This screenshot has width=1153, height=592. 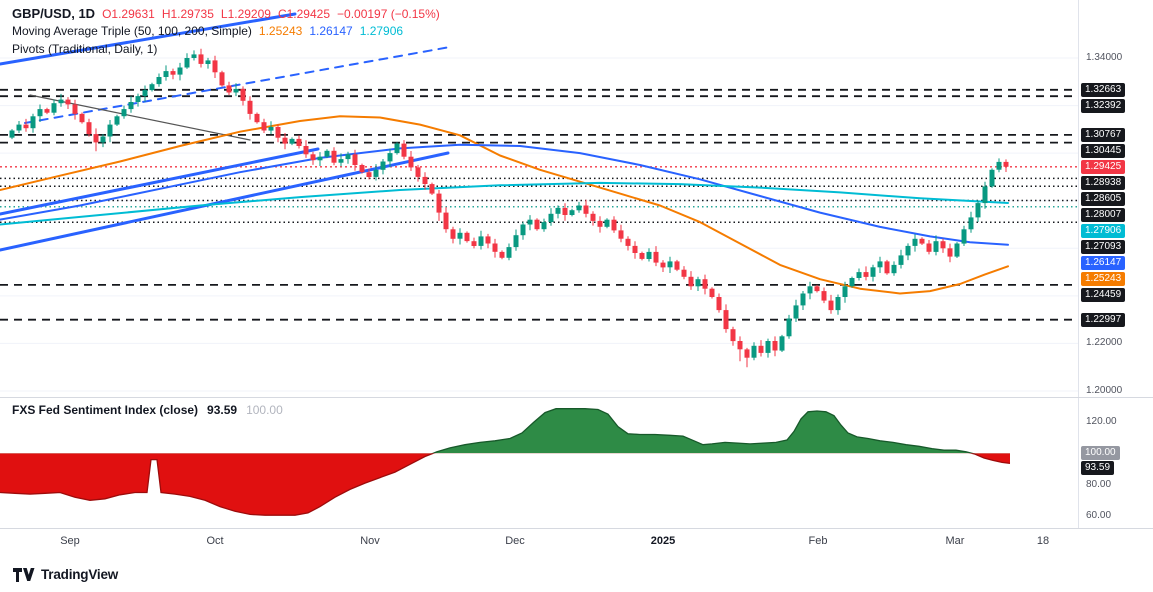 I want to click on pivots-legend-row: Pivots (Traditional, Daily, 1), so click(x=226, y=51).